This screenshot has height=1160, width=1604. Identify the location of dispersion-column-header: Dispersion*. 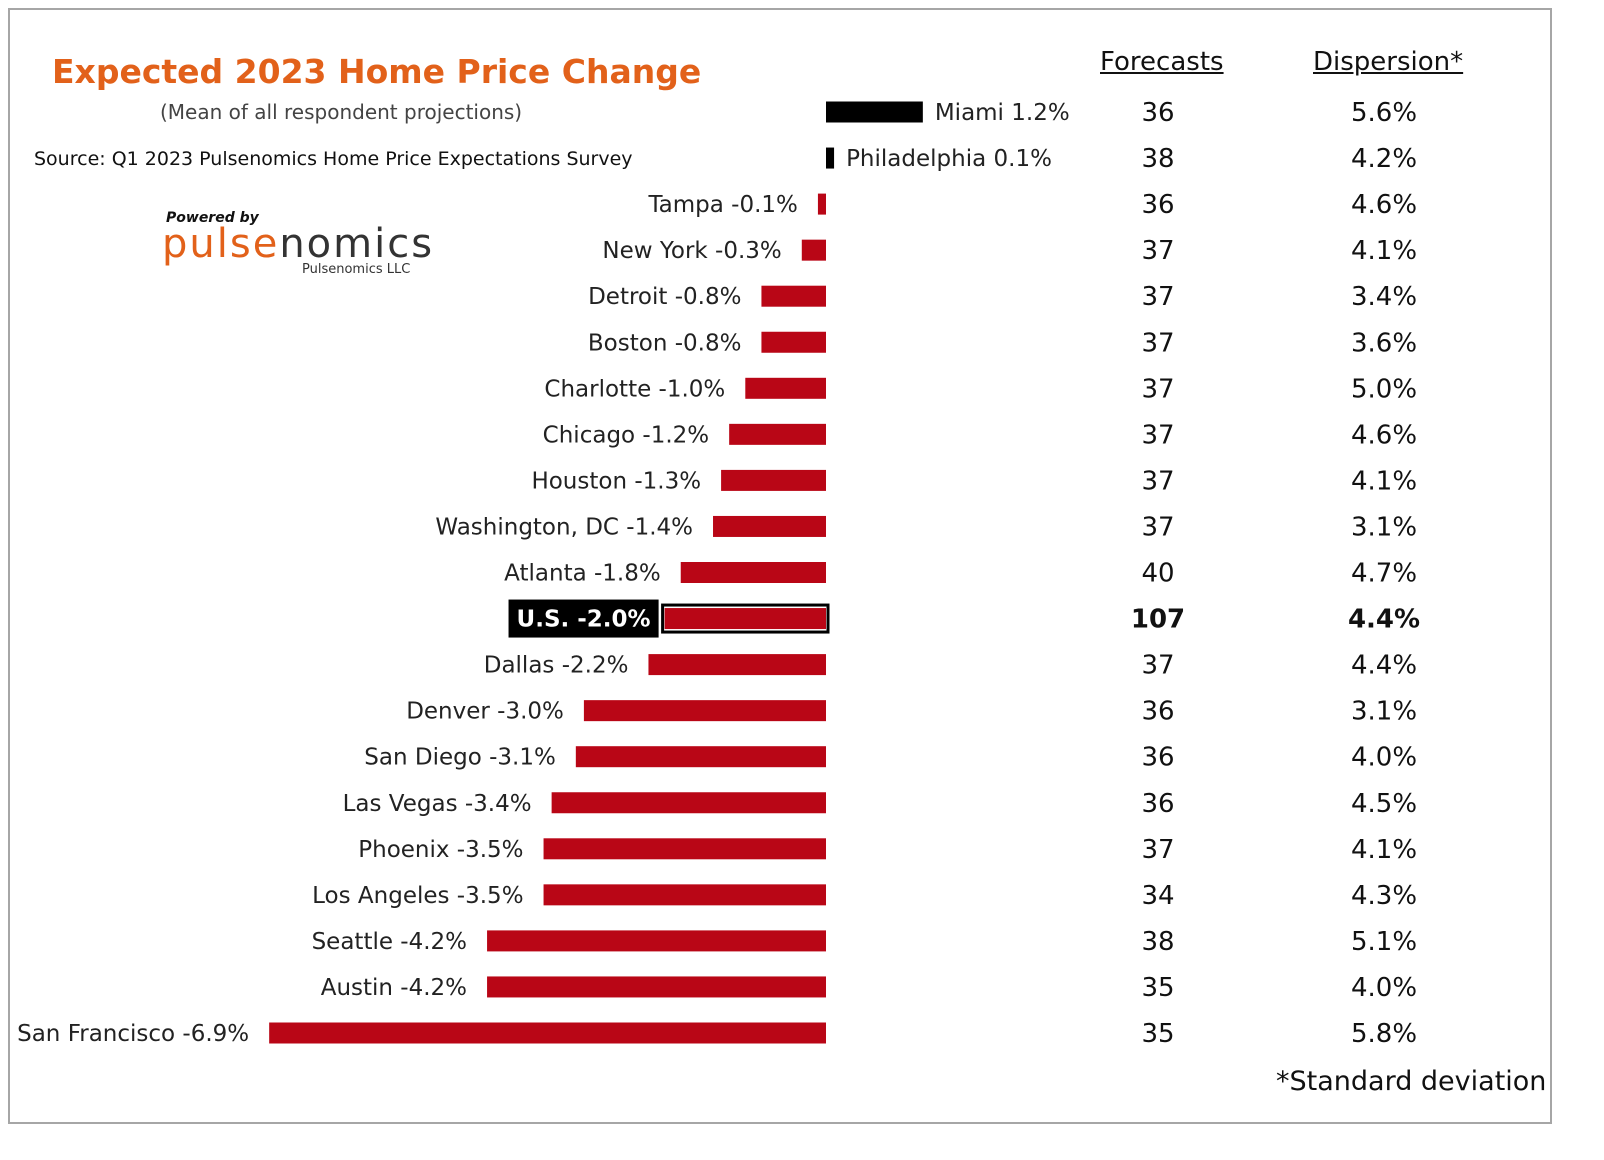
(1388, 62).